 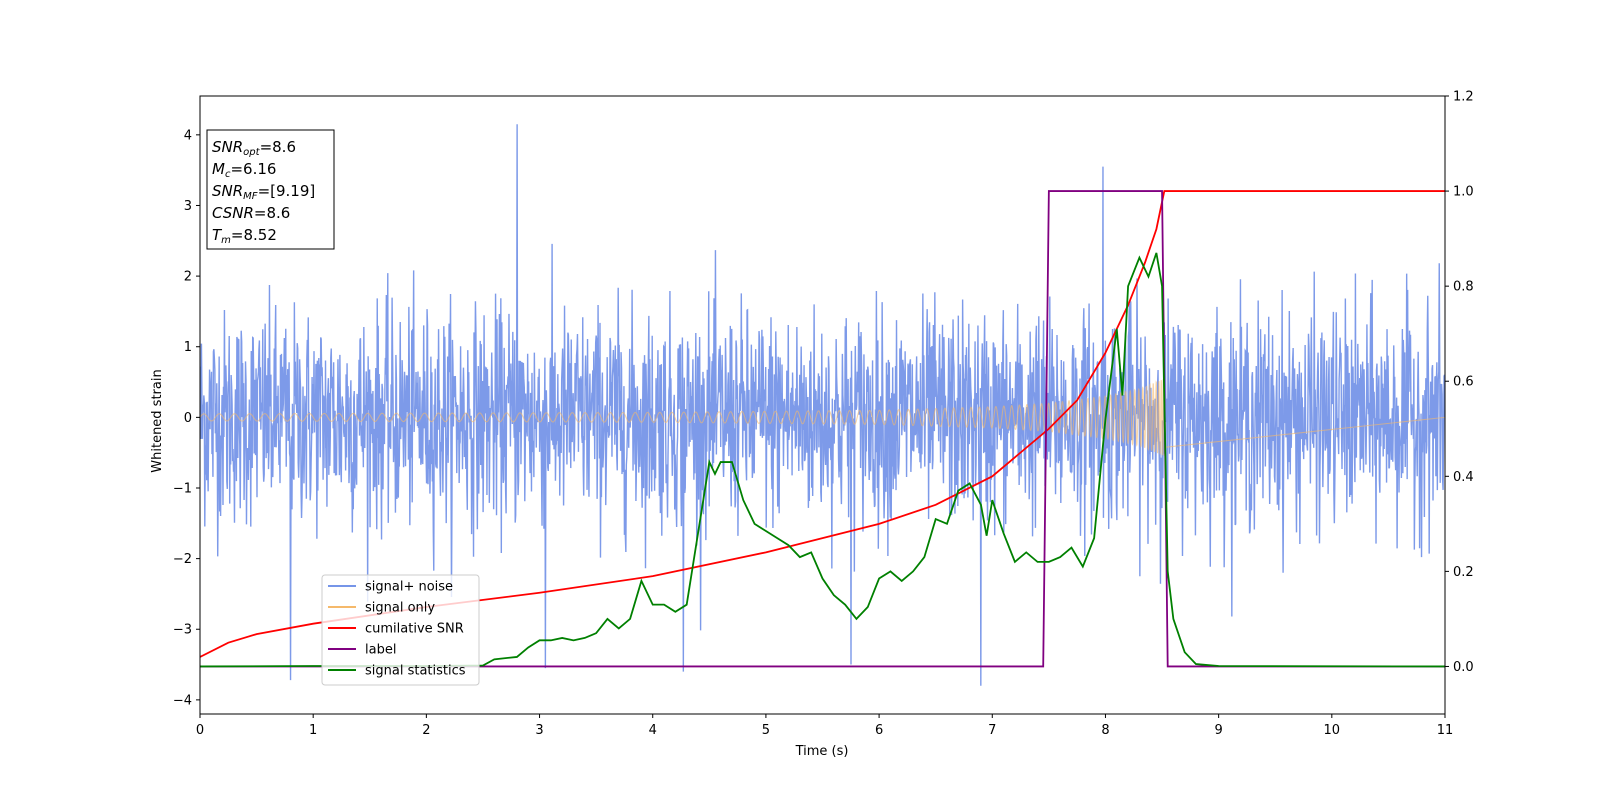 I want to click on y-left-tick-label: −4, so click(x=182, y=700).